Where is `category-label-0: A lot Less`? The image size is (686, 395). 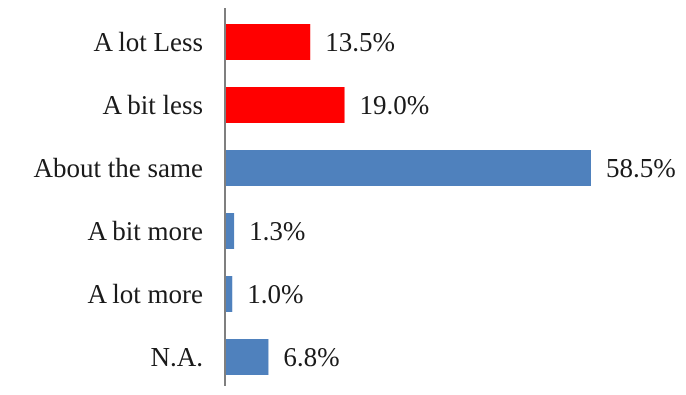 category-label-0: A lot Less is located at coordinates (148, 42).